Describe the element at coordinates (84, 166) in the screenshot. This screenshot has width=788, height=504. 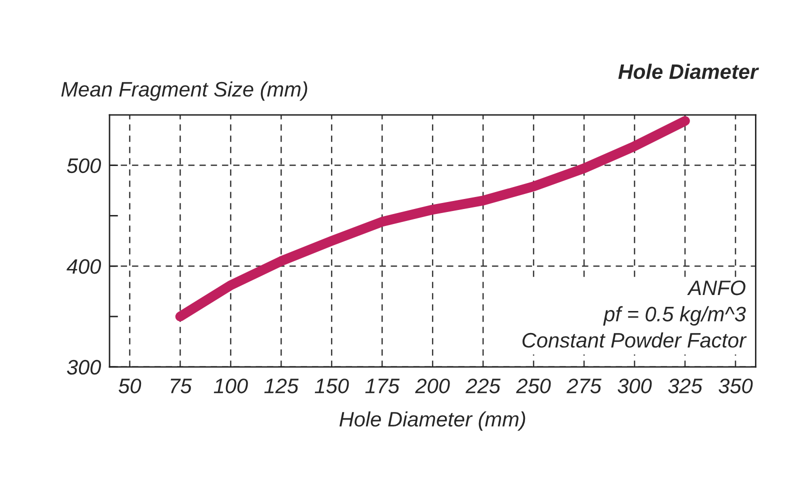
I see `y-tick-label: 500` at that location.